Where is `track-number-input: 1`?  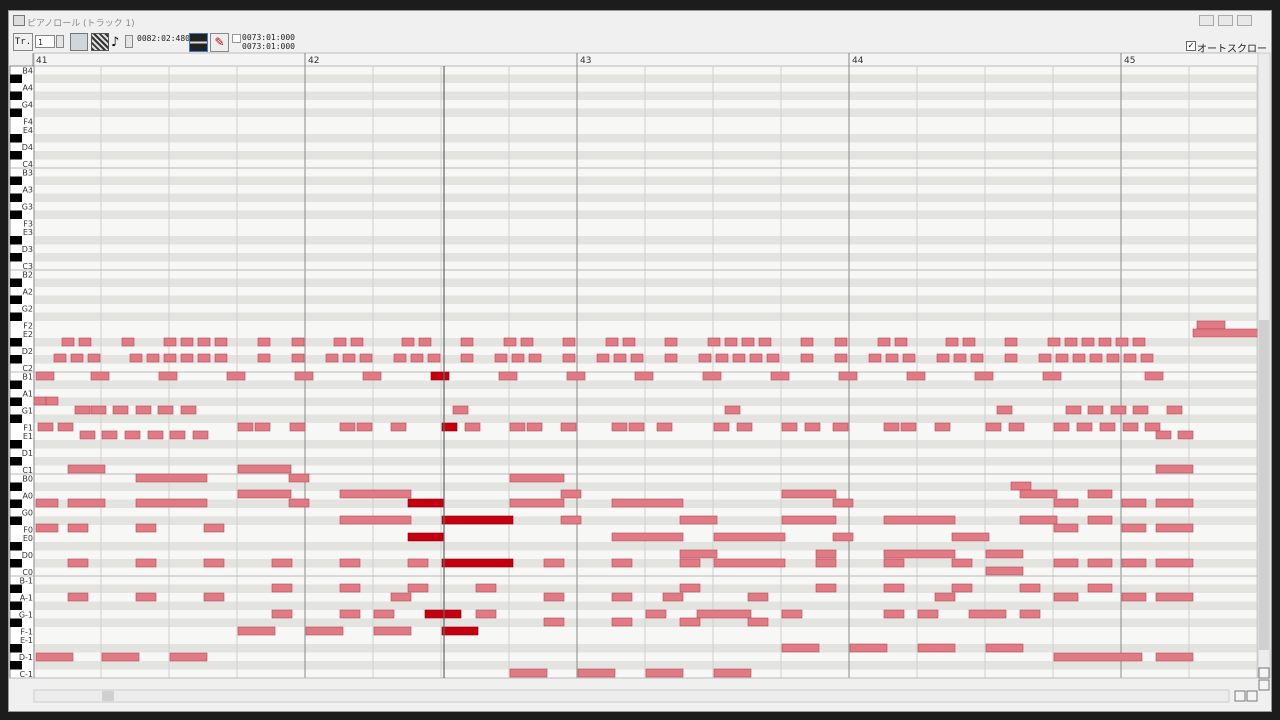
track-number-input: 1 is located at coordinates (45, 41).